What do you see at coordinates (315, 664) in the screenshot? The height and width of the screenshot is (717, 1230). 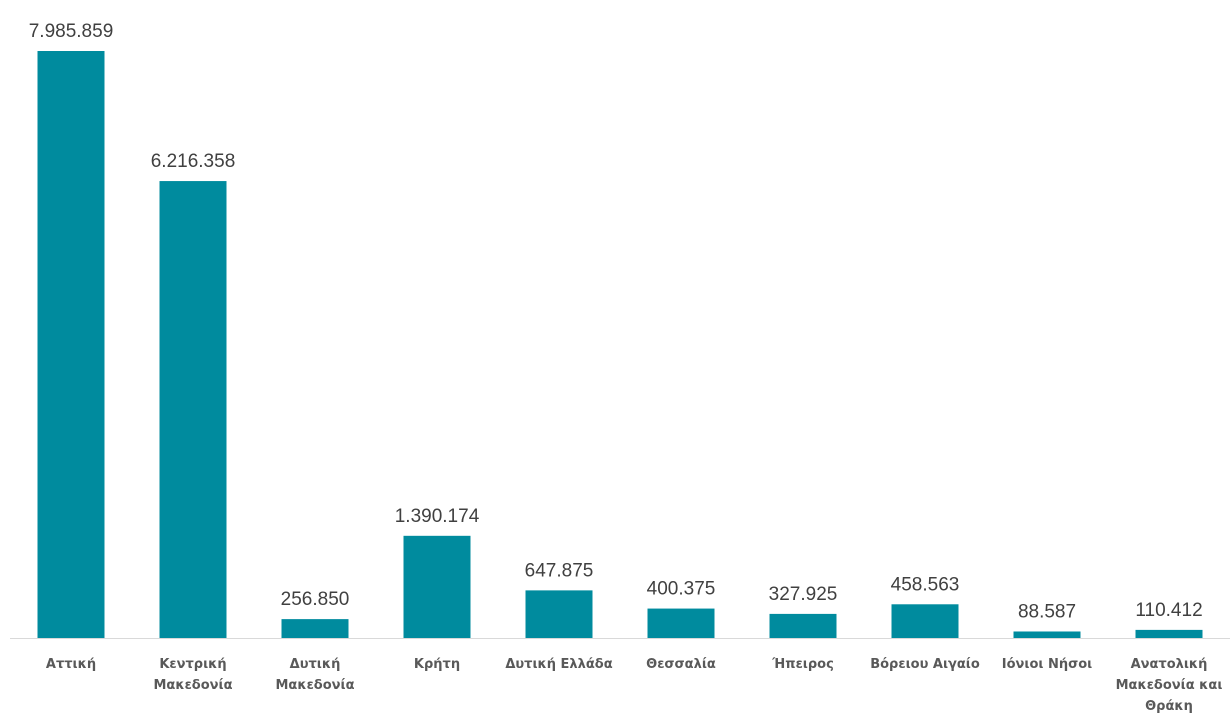 I see `category-label-line: Δυτική` at bounding box center [315, 664].